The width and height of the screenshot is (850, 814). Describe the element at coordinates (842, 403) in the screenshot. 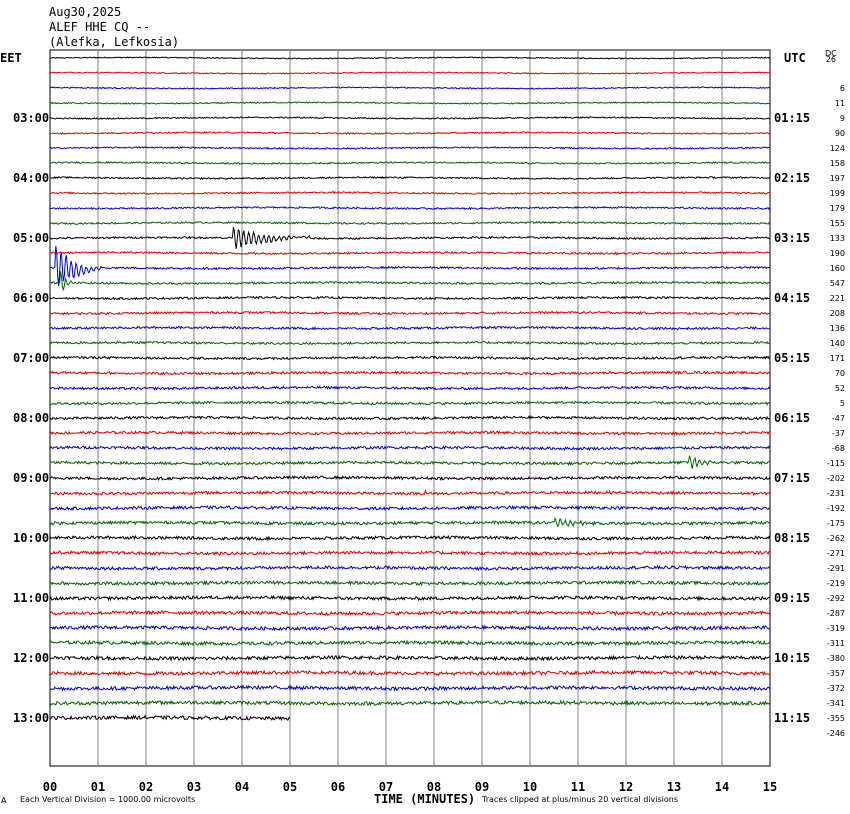

I see `dc-offset-label: 5` at that location.